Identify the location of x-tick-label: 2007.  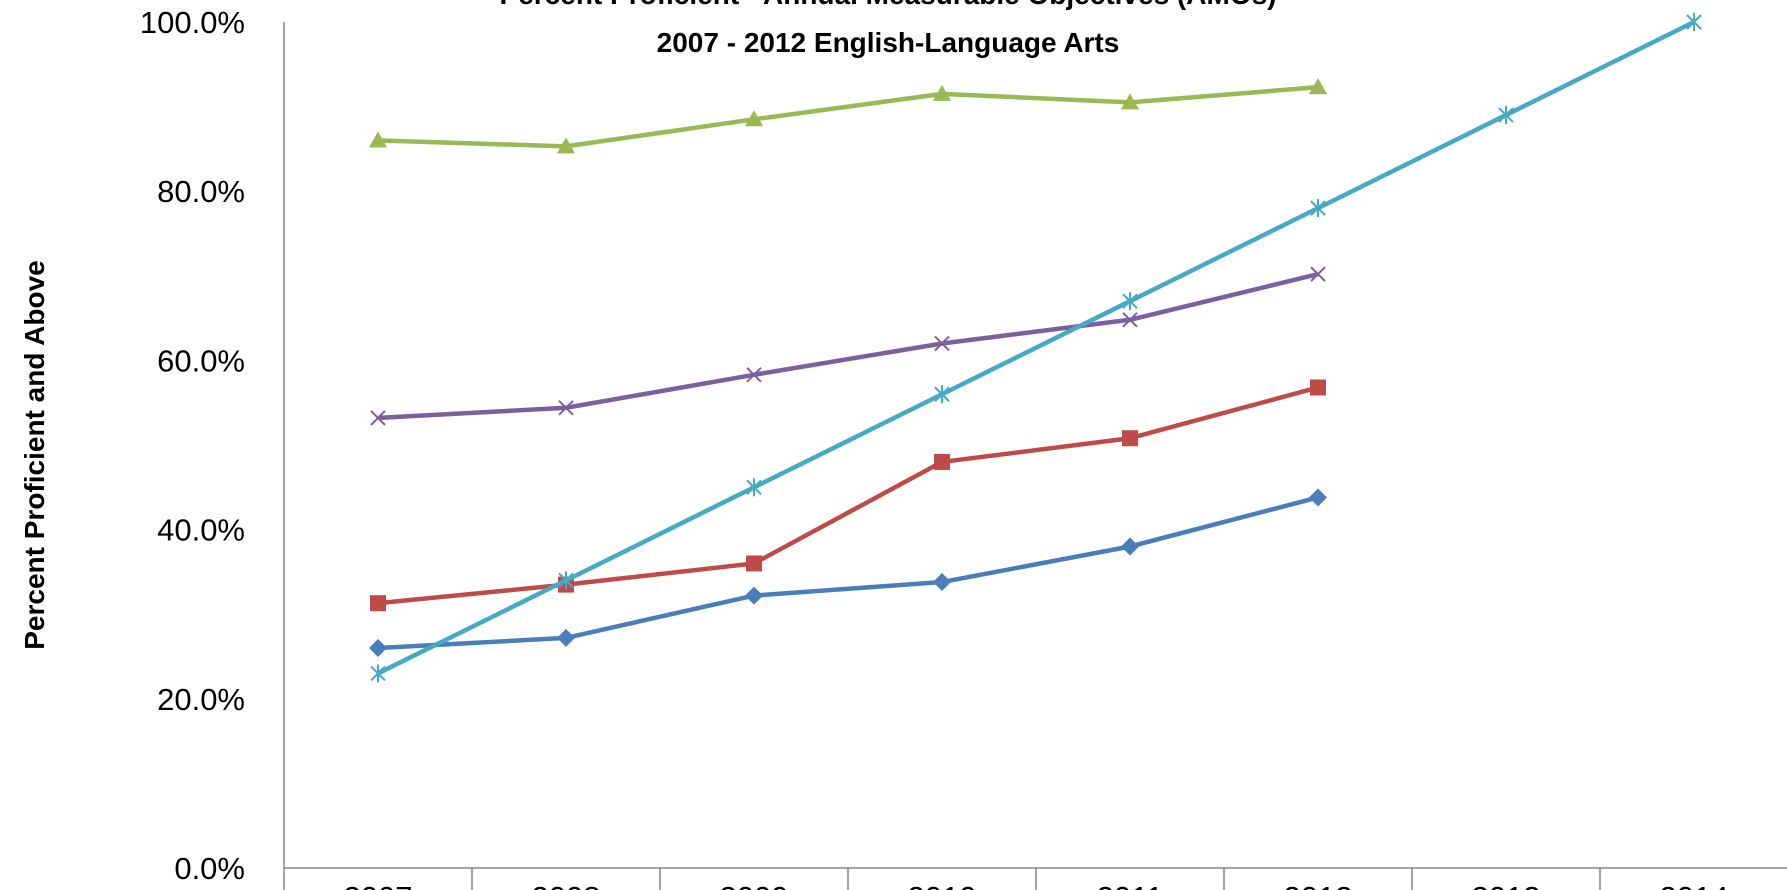
(378, 885).